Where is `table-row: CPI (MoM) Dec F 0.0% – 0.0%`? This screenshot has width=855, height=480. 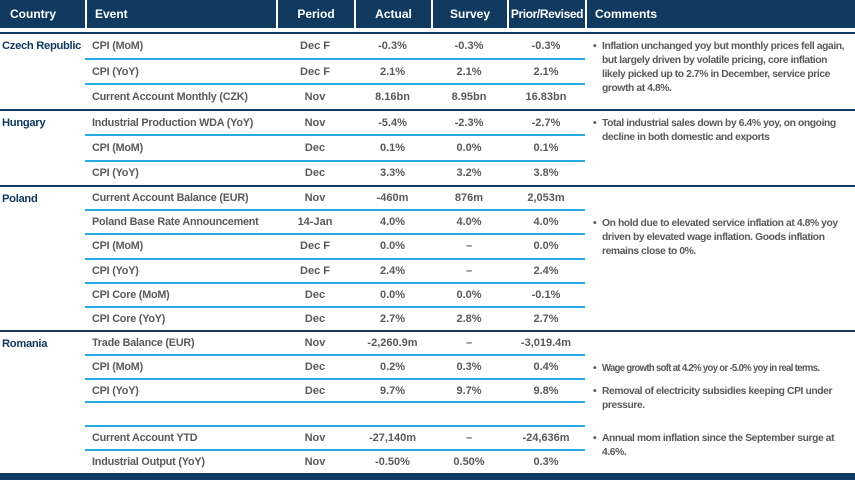
table-row: CPI (MoM) Dec F 0.0% – 0.0% is located at coordinates (335, 247).